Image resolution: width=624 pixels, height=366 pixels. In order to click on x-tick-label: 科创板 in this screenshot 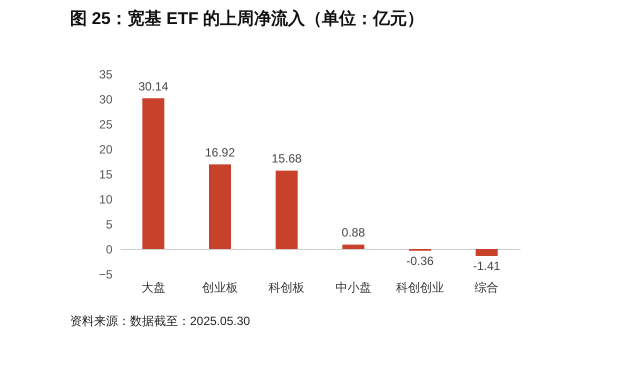, I will do `click(286, 287)`.